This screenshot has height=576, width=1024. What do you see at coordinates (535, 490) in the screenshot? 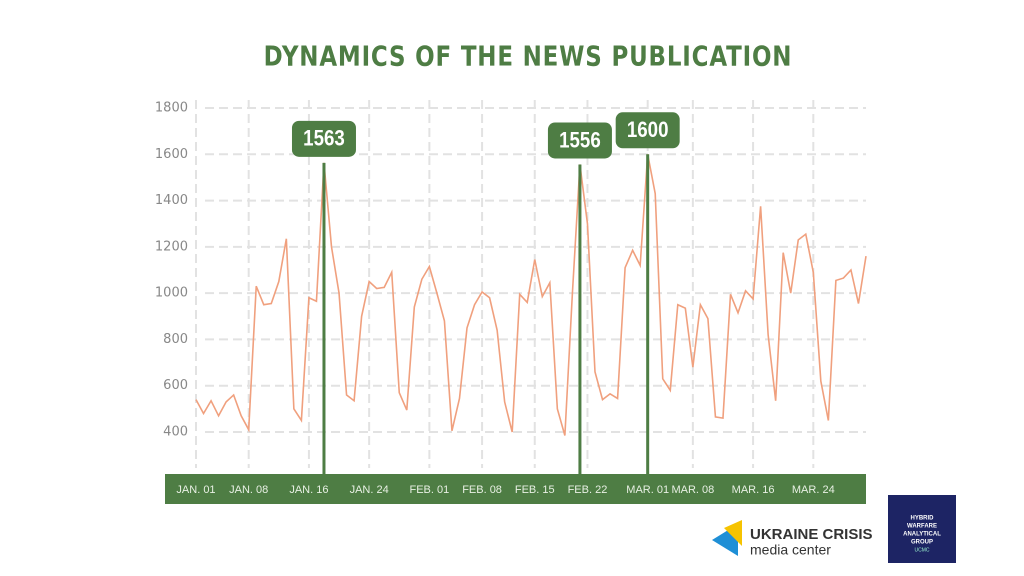
I see `x-tick-label: FEB. 15` at bounding box center [535, 490].